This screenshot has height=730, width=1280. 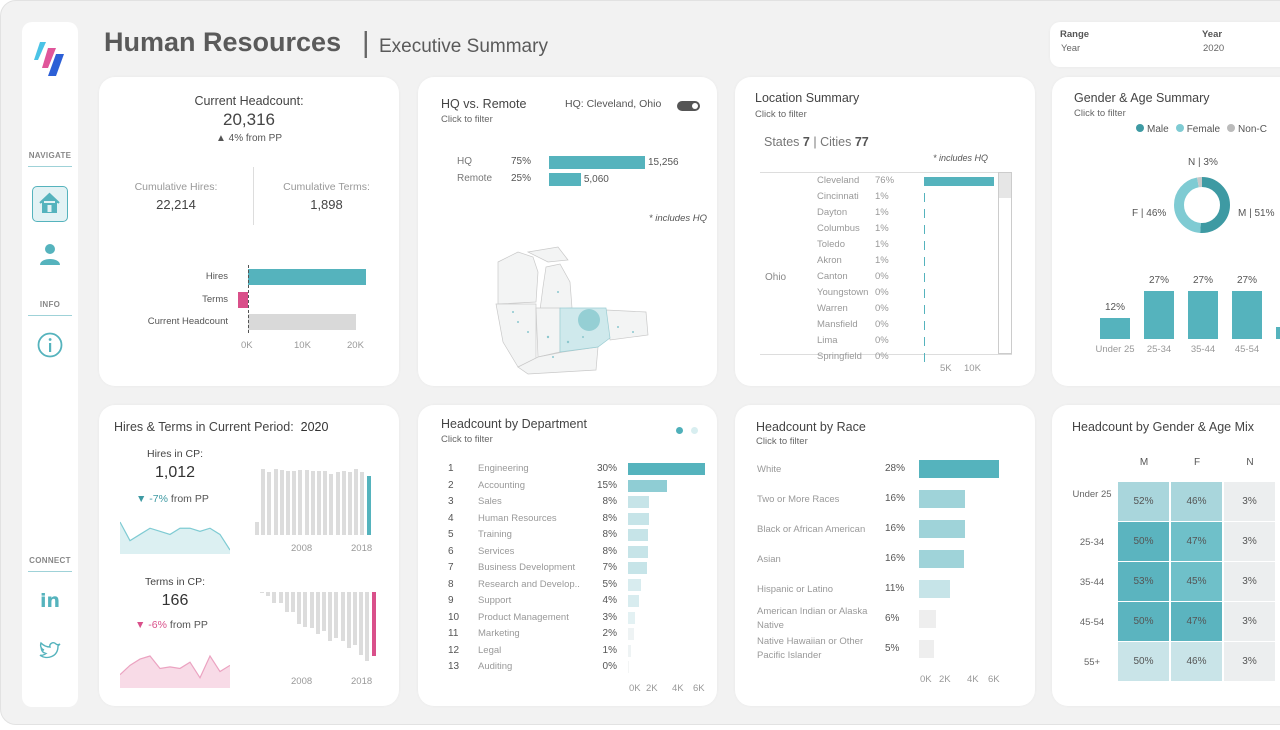 I want to click on age-category: 25-34, so click(x=1159, y=349).